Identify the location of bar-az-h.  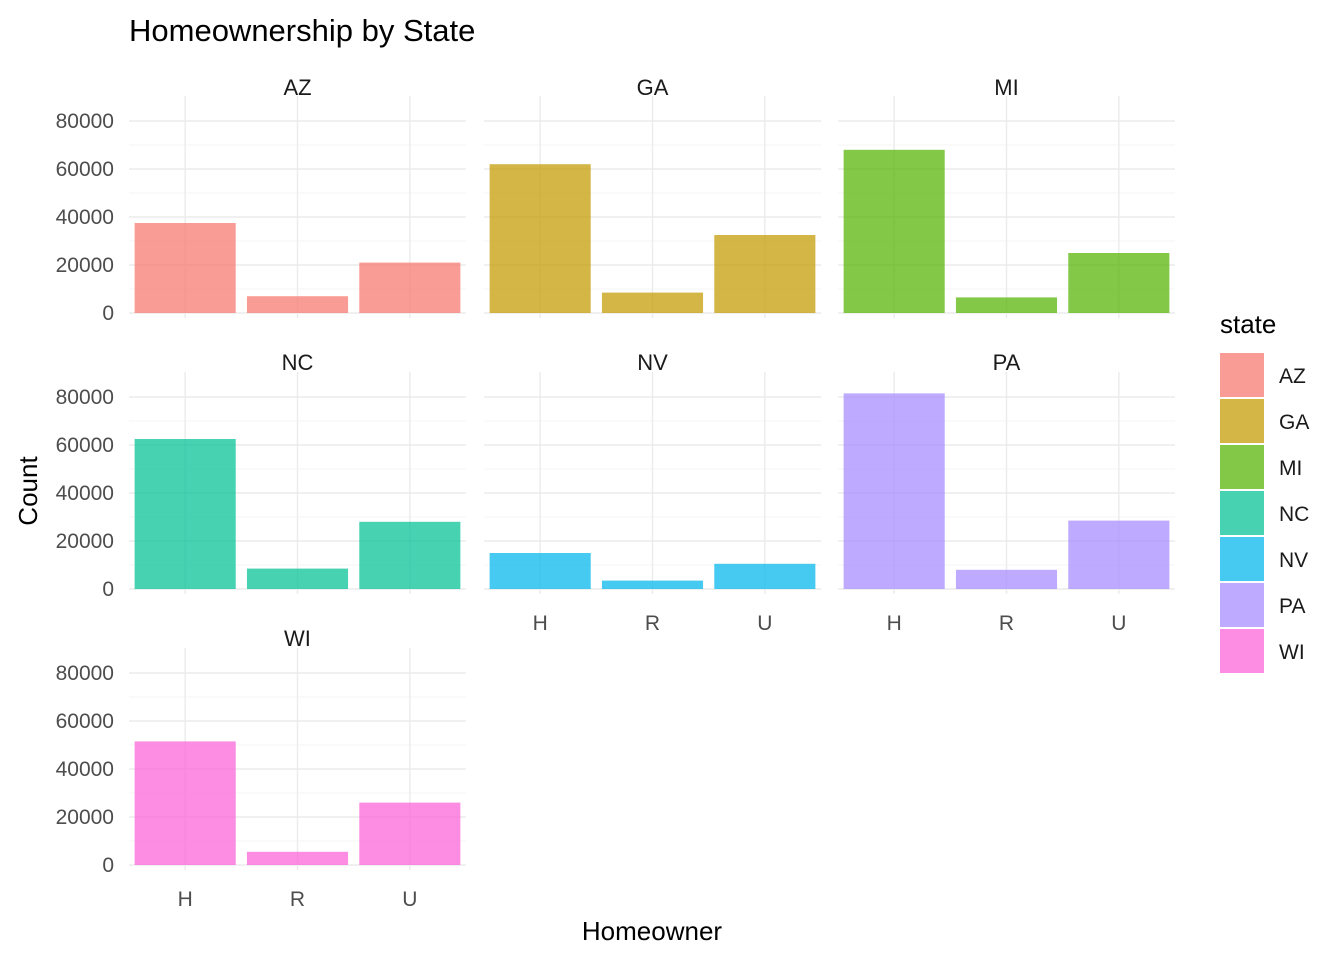
(185, 268).